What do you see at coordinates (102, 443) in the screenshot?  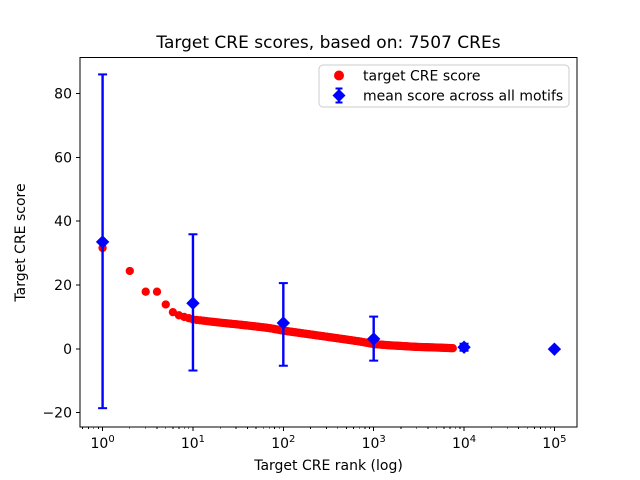 I see `x-axis-tick-label: 10⁰` at bounding box center [102, 443].